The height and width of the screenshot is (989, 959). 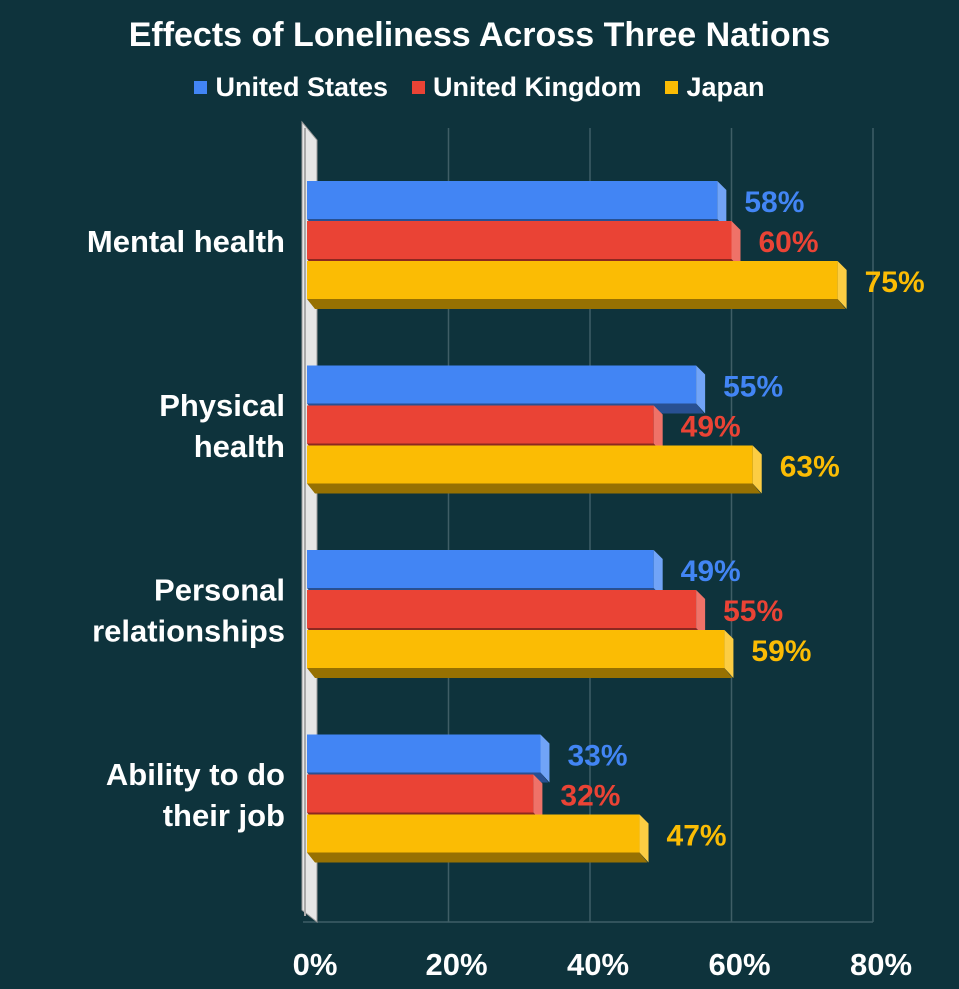 I want to click on value-label-united-states-physical-health: 55%, so click(x=753, y=387).